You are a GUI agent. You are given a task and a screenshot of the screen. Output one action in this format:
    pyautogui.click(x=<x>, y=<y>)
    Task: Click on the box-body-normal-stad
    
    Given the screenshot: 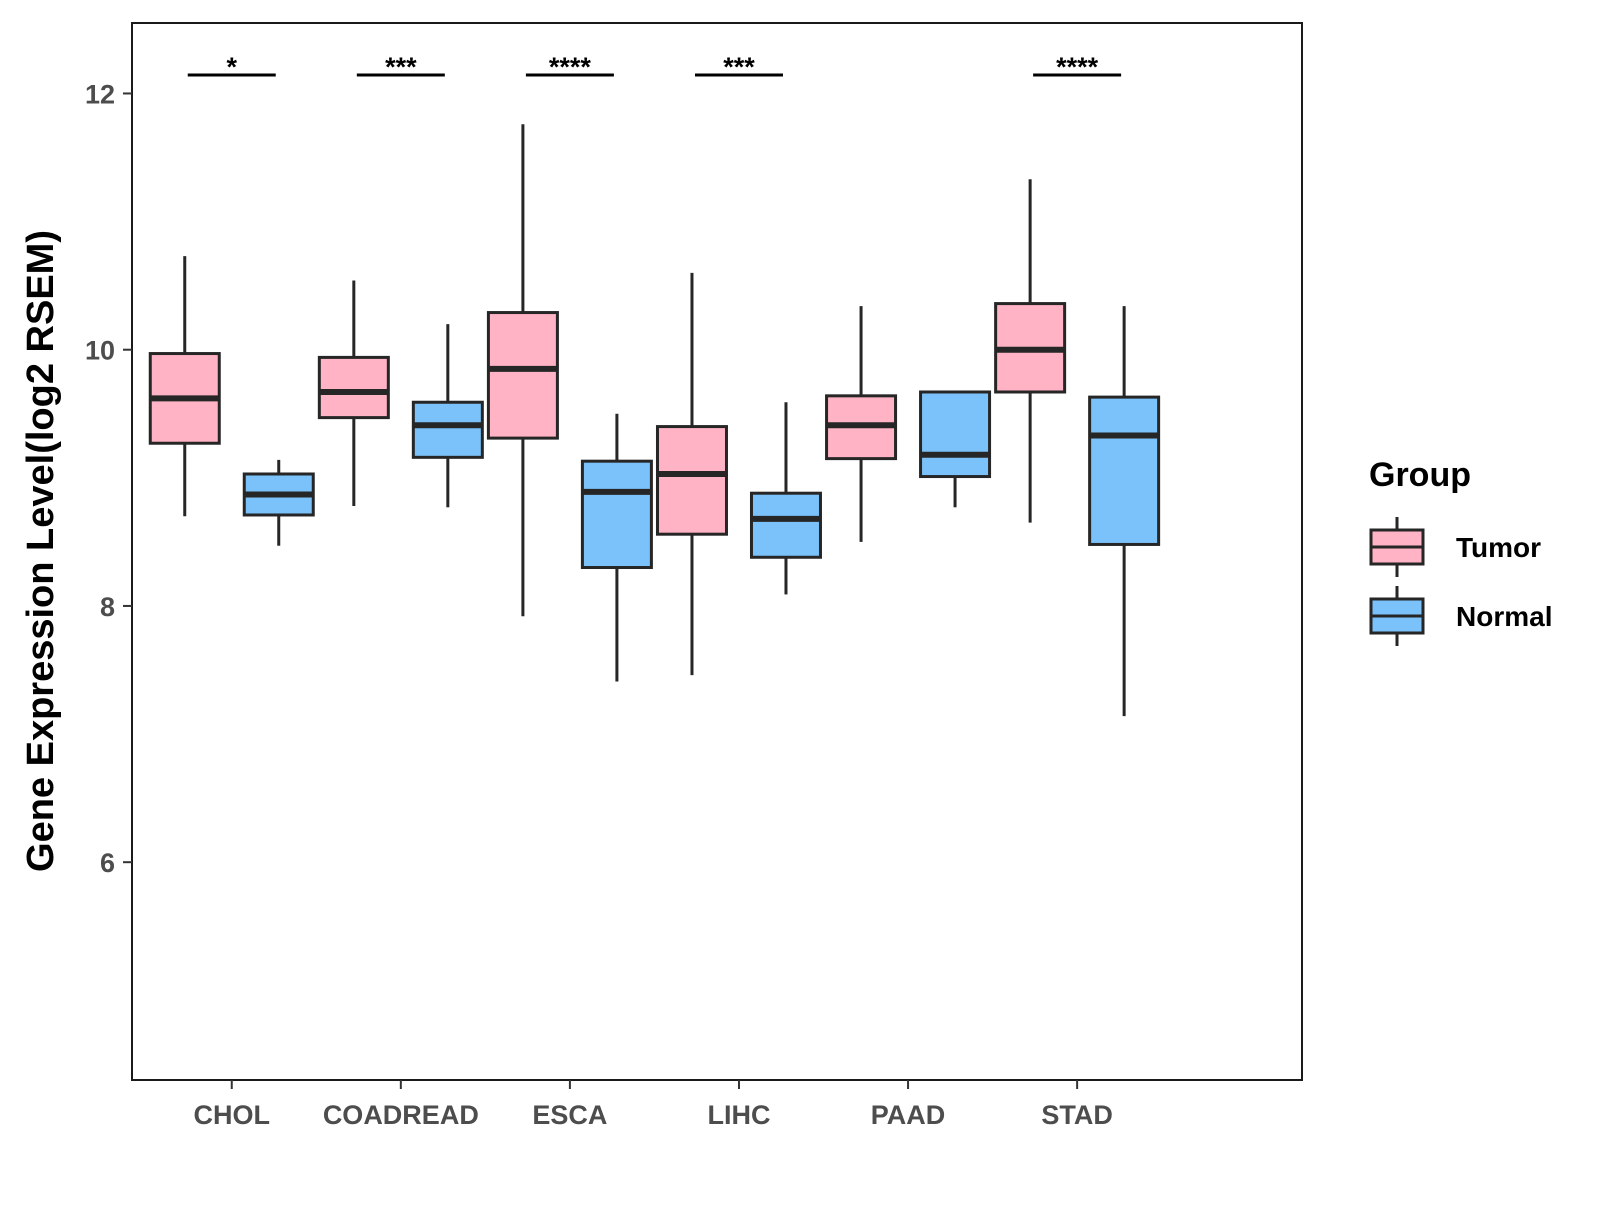 What is the action you would take?
    pyautogui.click(x=1124, y=470)
    